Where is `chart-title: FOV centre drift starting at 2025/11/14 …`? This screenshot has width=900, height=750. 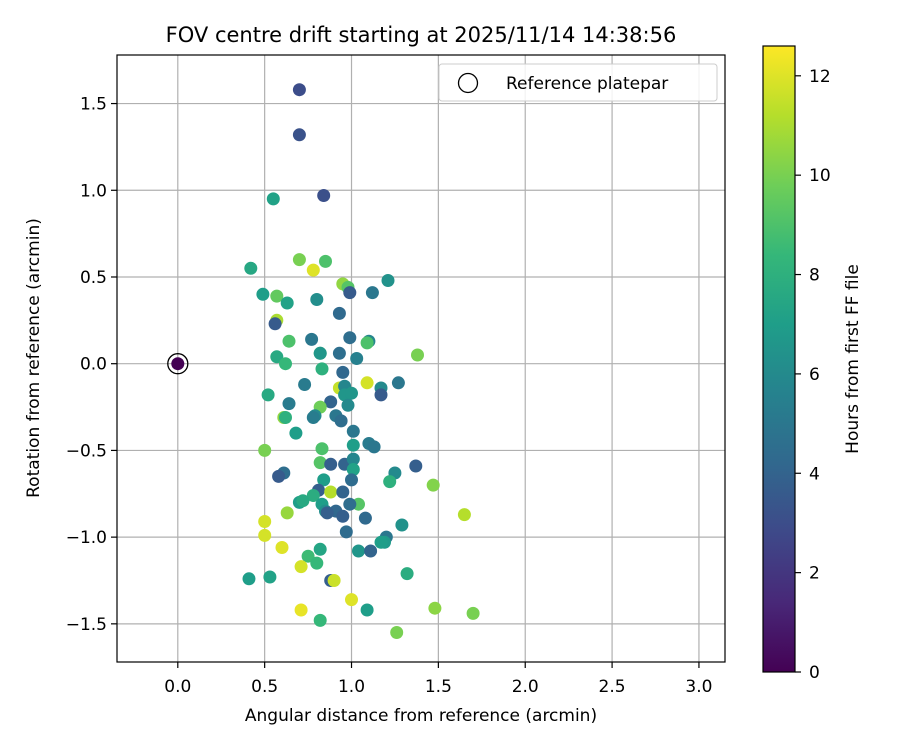 chart-title: FOV centre drift starting at 2025/11/14 … is located at coordinates (421, 35).